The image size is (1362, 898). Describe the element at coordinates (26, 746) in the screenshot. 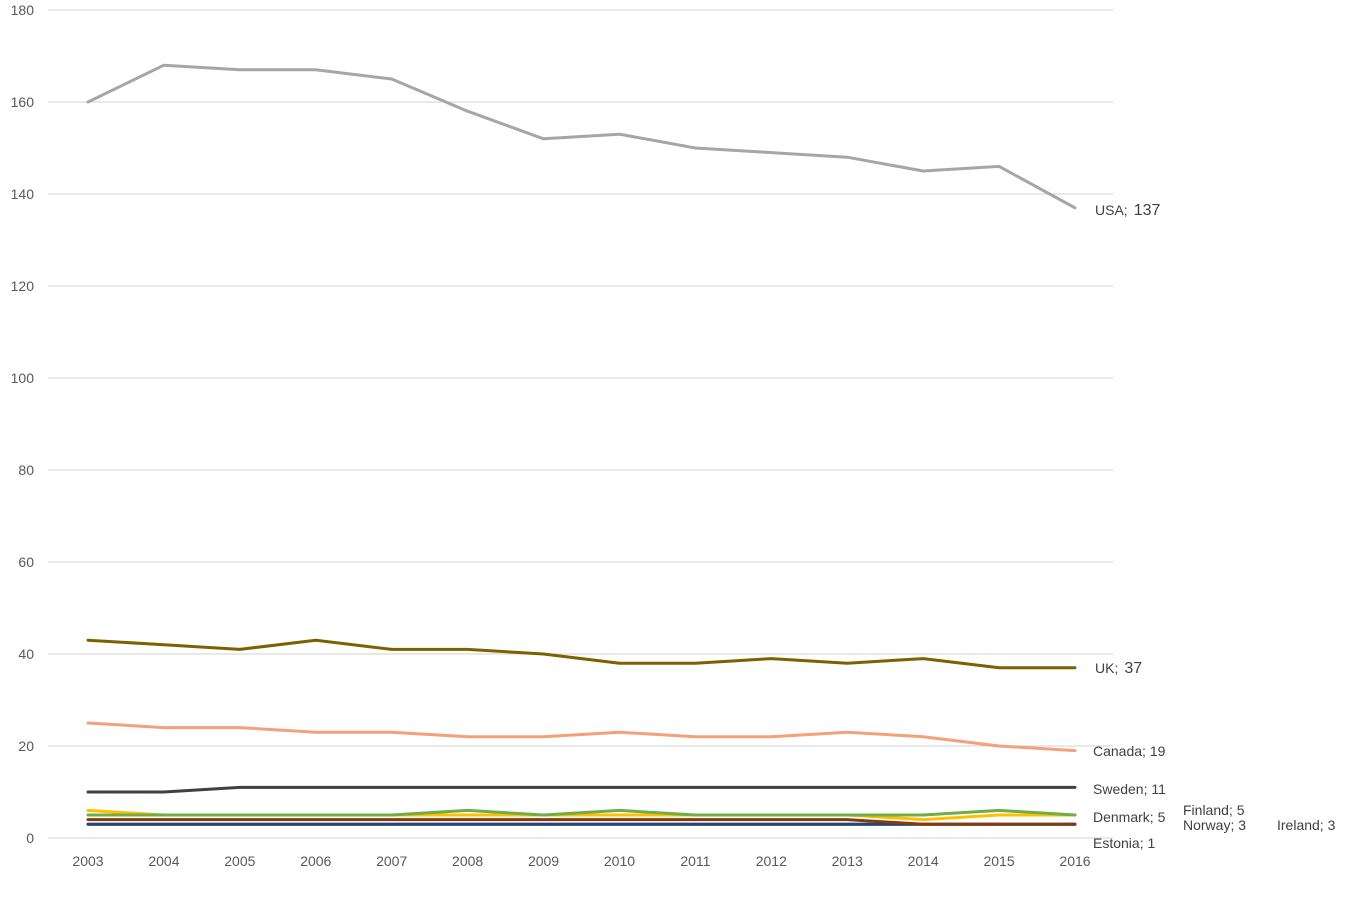

I see `y-tick-label: 20` at that location.